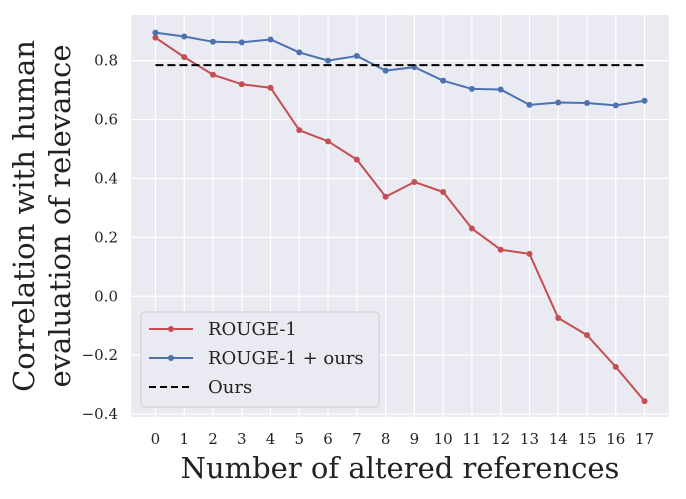 Image resolution: width=686 pixels, height=499 pixels. Describe the element at coordinates (60, 216) in the screenshot. I see `y-axis-title-line-2: evaluation of relevance` at that location.